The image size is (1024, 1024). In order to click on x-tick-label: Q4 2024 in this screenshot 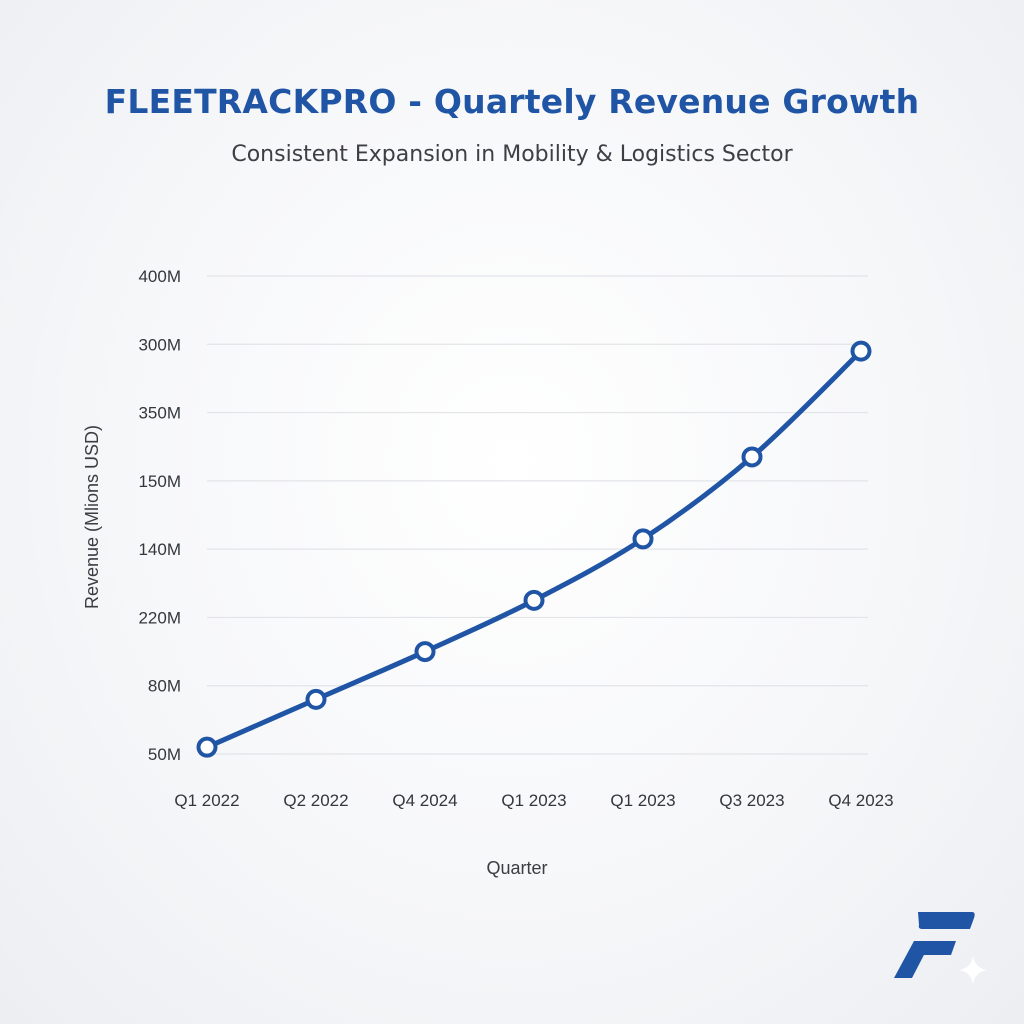, I will do `click(424, 800)`.